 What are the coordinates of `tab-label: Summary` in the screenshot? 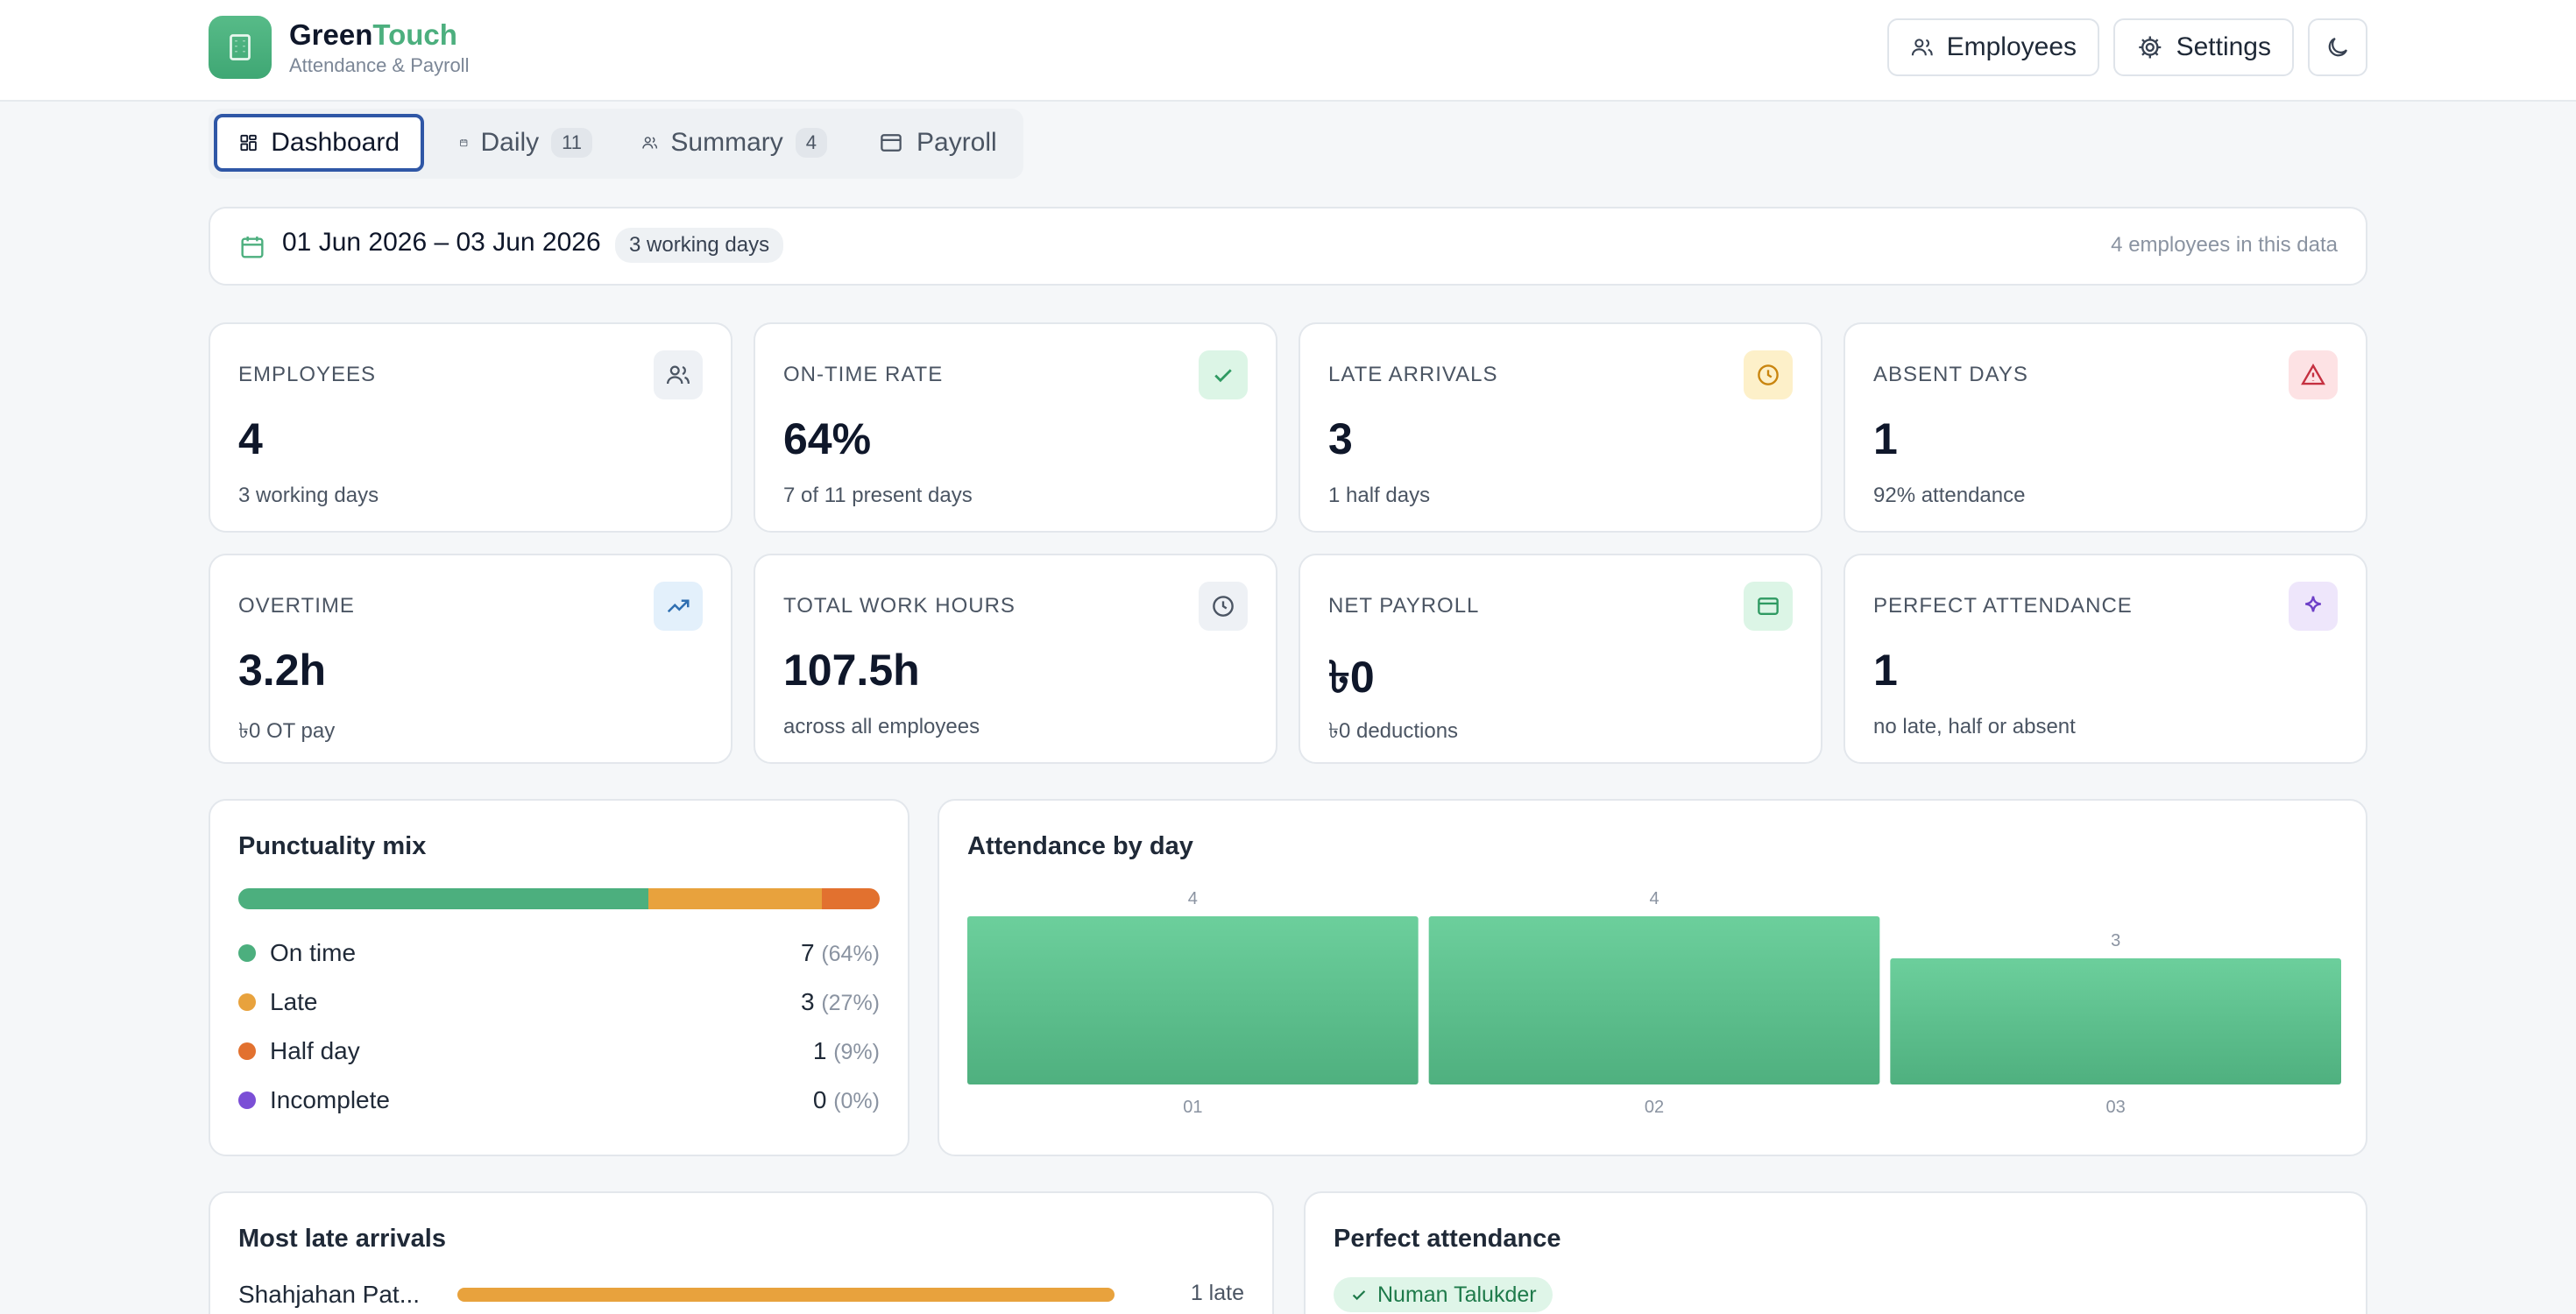 It's located at (726, 142).